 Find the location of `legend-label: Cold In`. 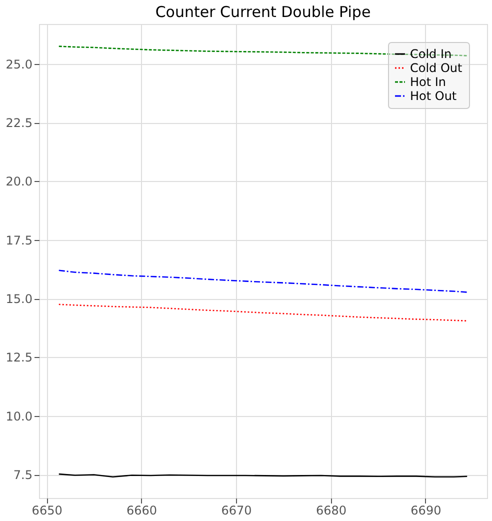

legend-label: Cold In is located at coordinates (431, 54).